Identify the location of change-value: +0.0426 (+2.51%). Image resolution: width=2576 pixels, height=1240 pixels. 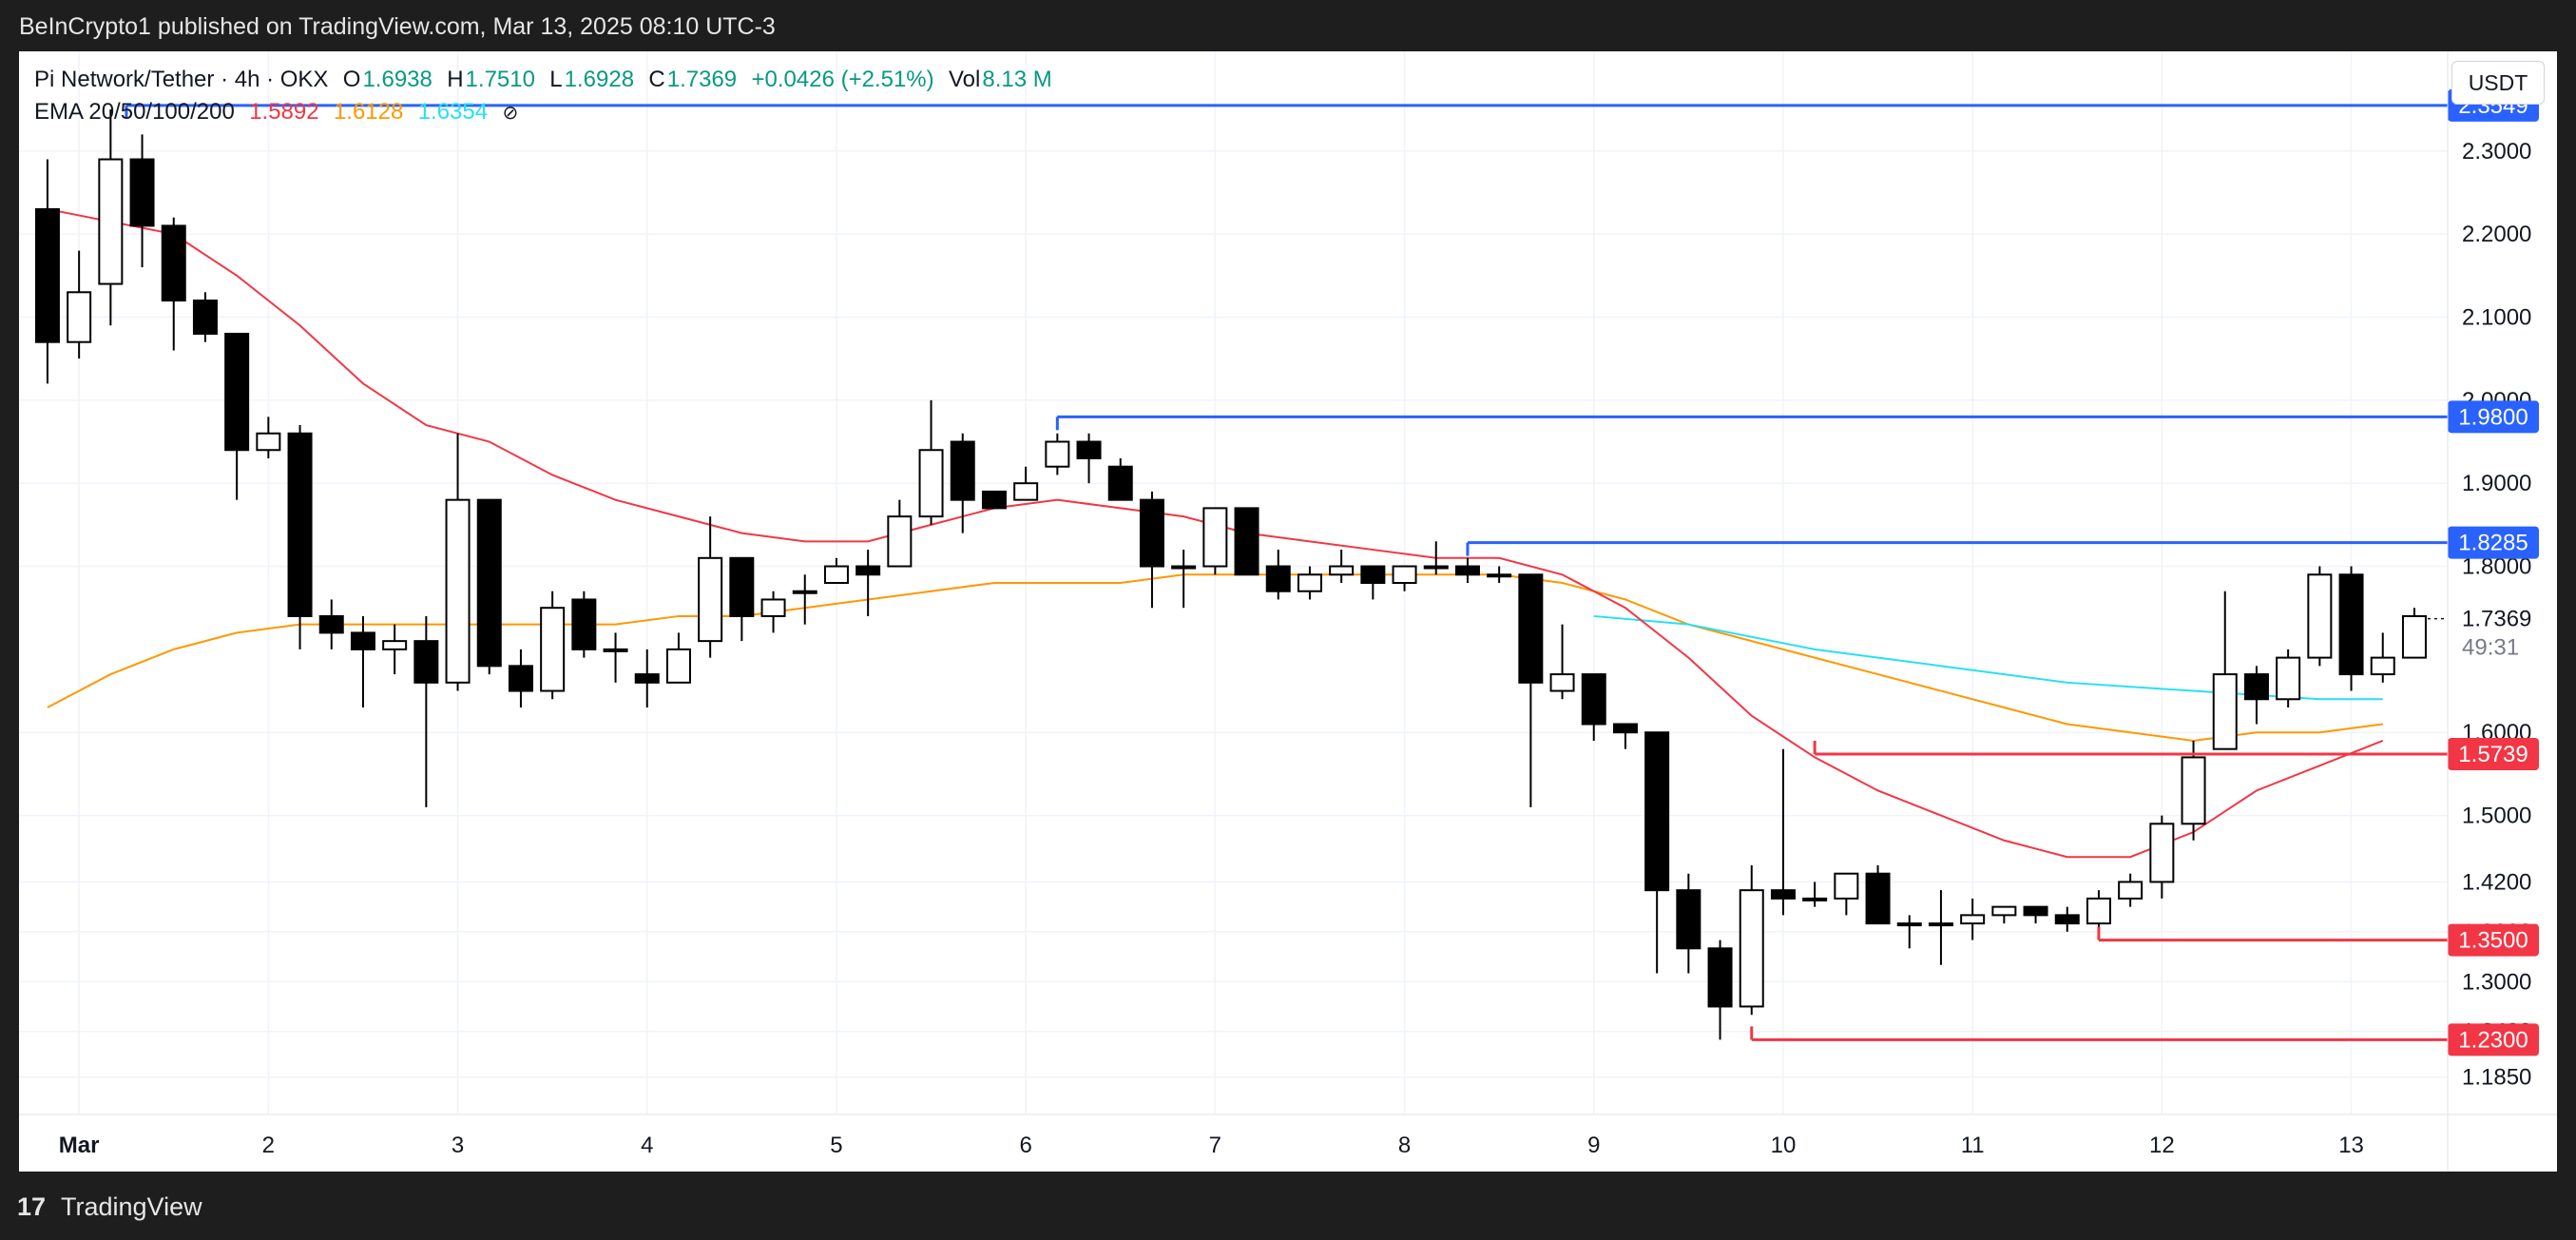
(842, 79).